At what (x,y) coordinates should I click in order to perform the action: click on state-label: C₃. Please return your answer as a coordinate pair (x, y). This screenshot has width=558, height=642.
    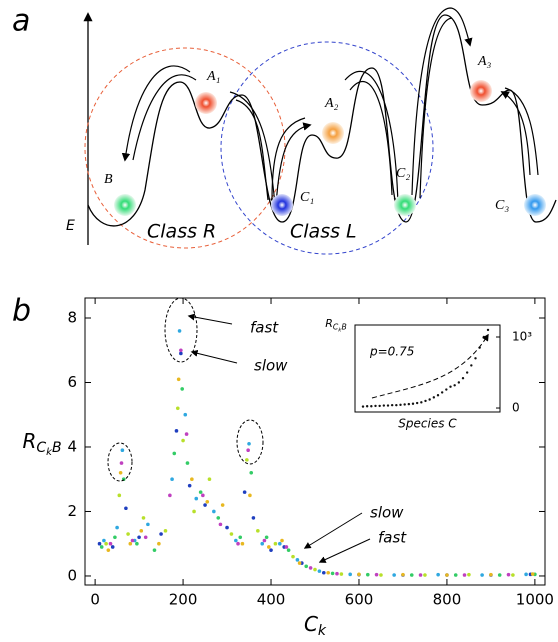
    Looking at the image, I should click on (502, 205).